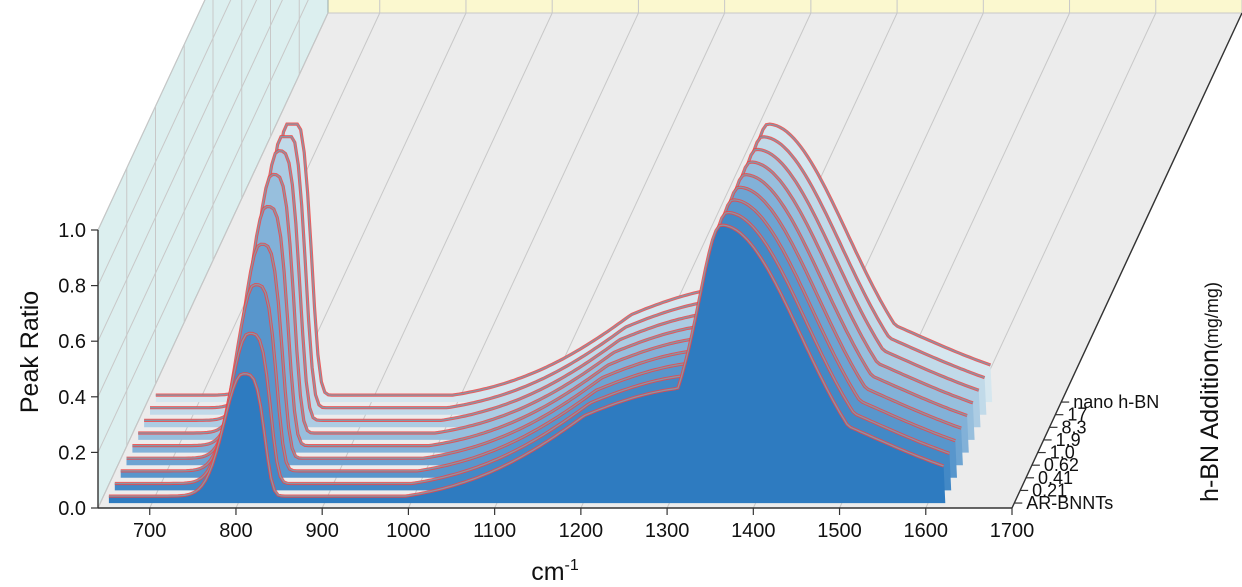 This screenshot has width=1242, height=587. What do you see at coordinates (1068, 440) in the screenshot?
I see `series-name-label: 1.9` at bounding box center [1068, 440].